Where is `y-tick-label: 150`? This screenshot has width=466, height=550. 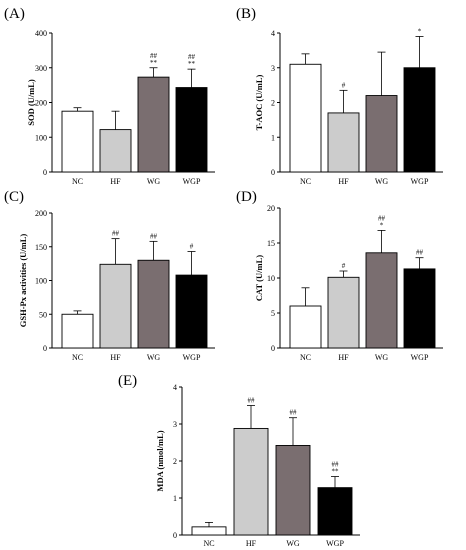
y-tick-label: 150 is located at coordinates (41, 247).